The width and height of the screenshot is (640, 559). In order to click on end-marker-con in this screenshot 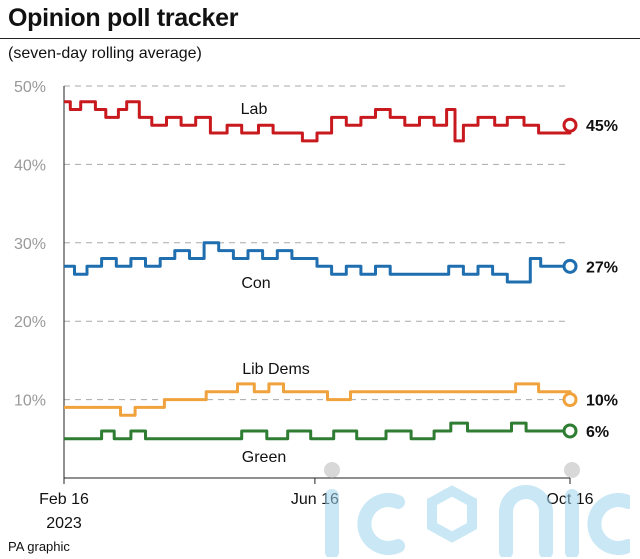, I will do `click(570, 266)`.